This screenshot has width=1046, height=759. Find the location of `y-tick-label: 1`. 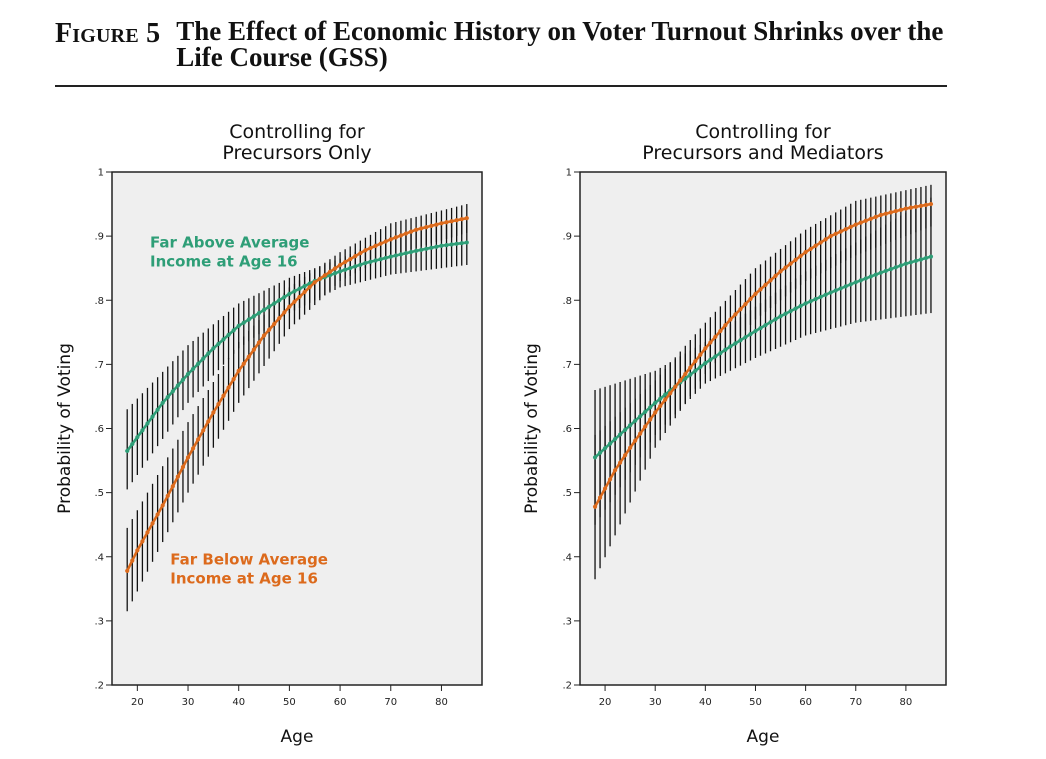

y-tick-label: 1 is located at coordinates (569, 173).